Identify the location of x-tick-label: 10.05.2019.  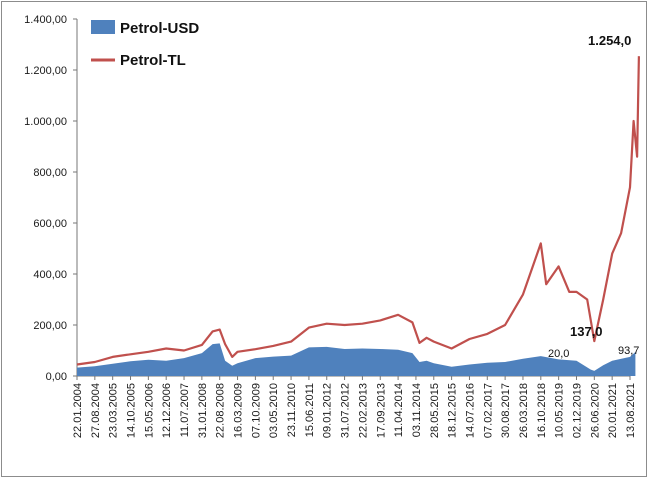
(560, 410).